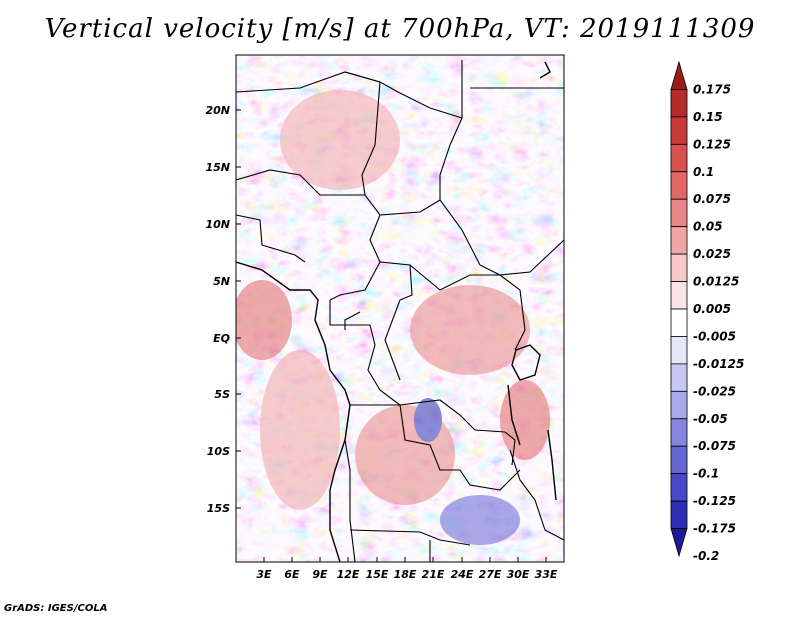 The height and width of the screenshot is (618, 800). What do you see at coordinates (223, 309) in the screenshot?
I see `latitude-axis: 20N 15N 10N 5N EQ 5S 10S 15S` at bounding box center [223, 309].